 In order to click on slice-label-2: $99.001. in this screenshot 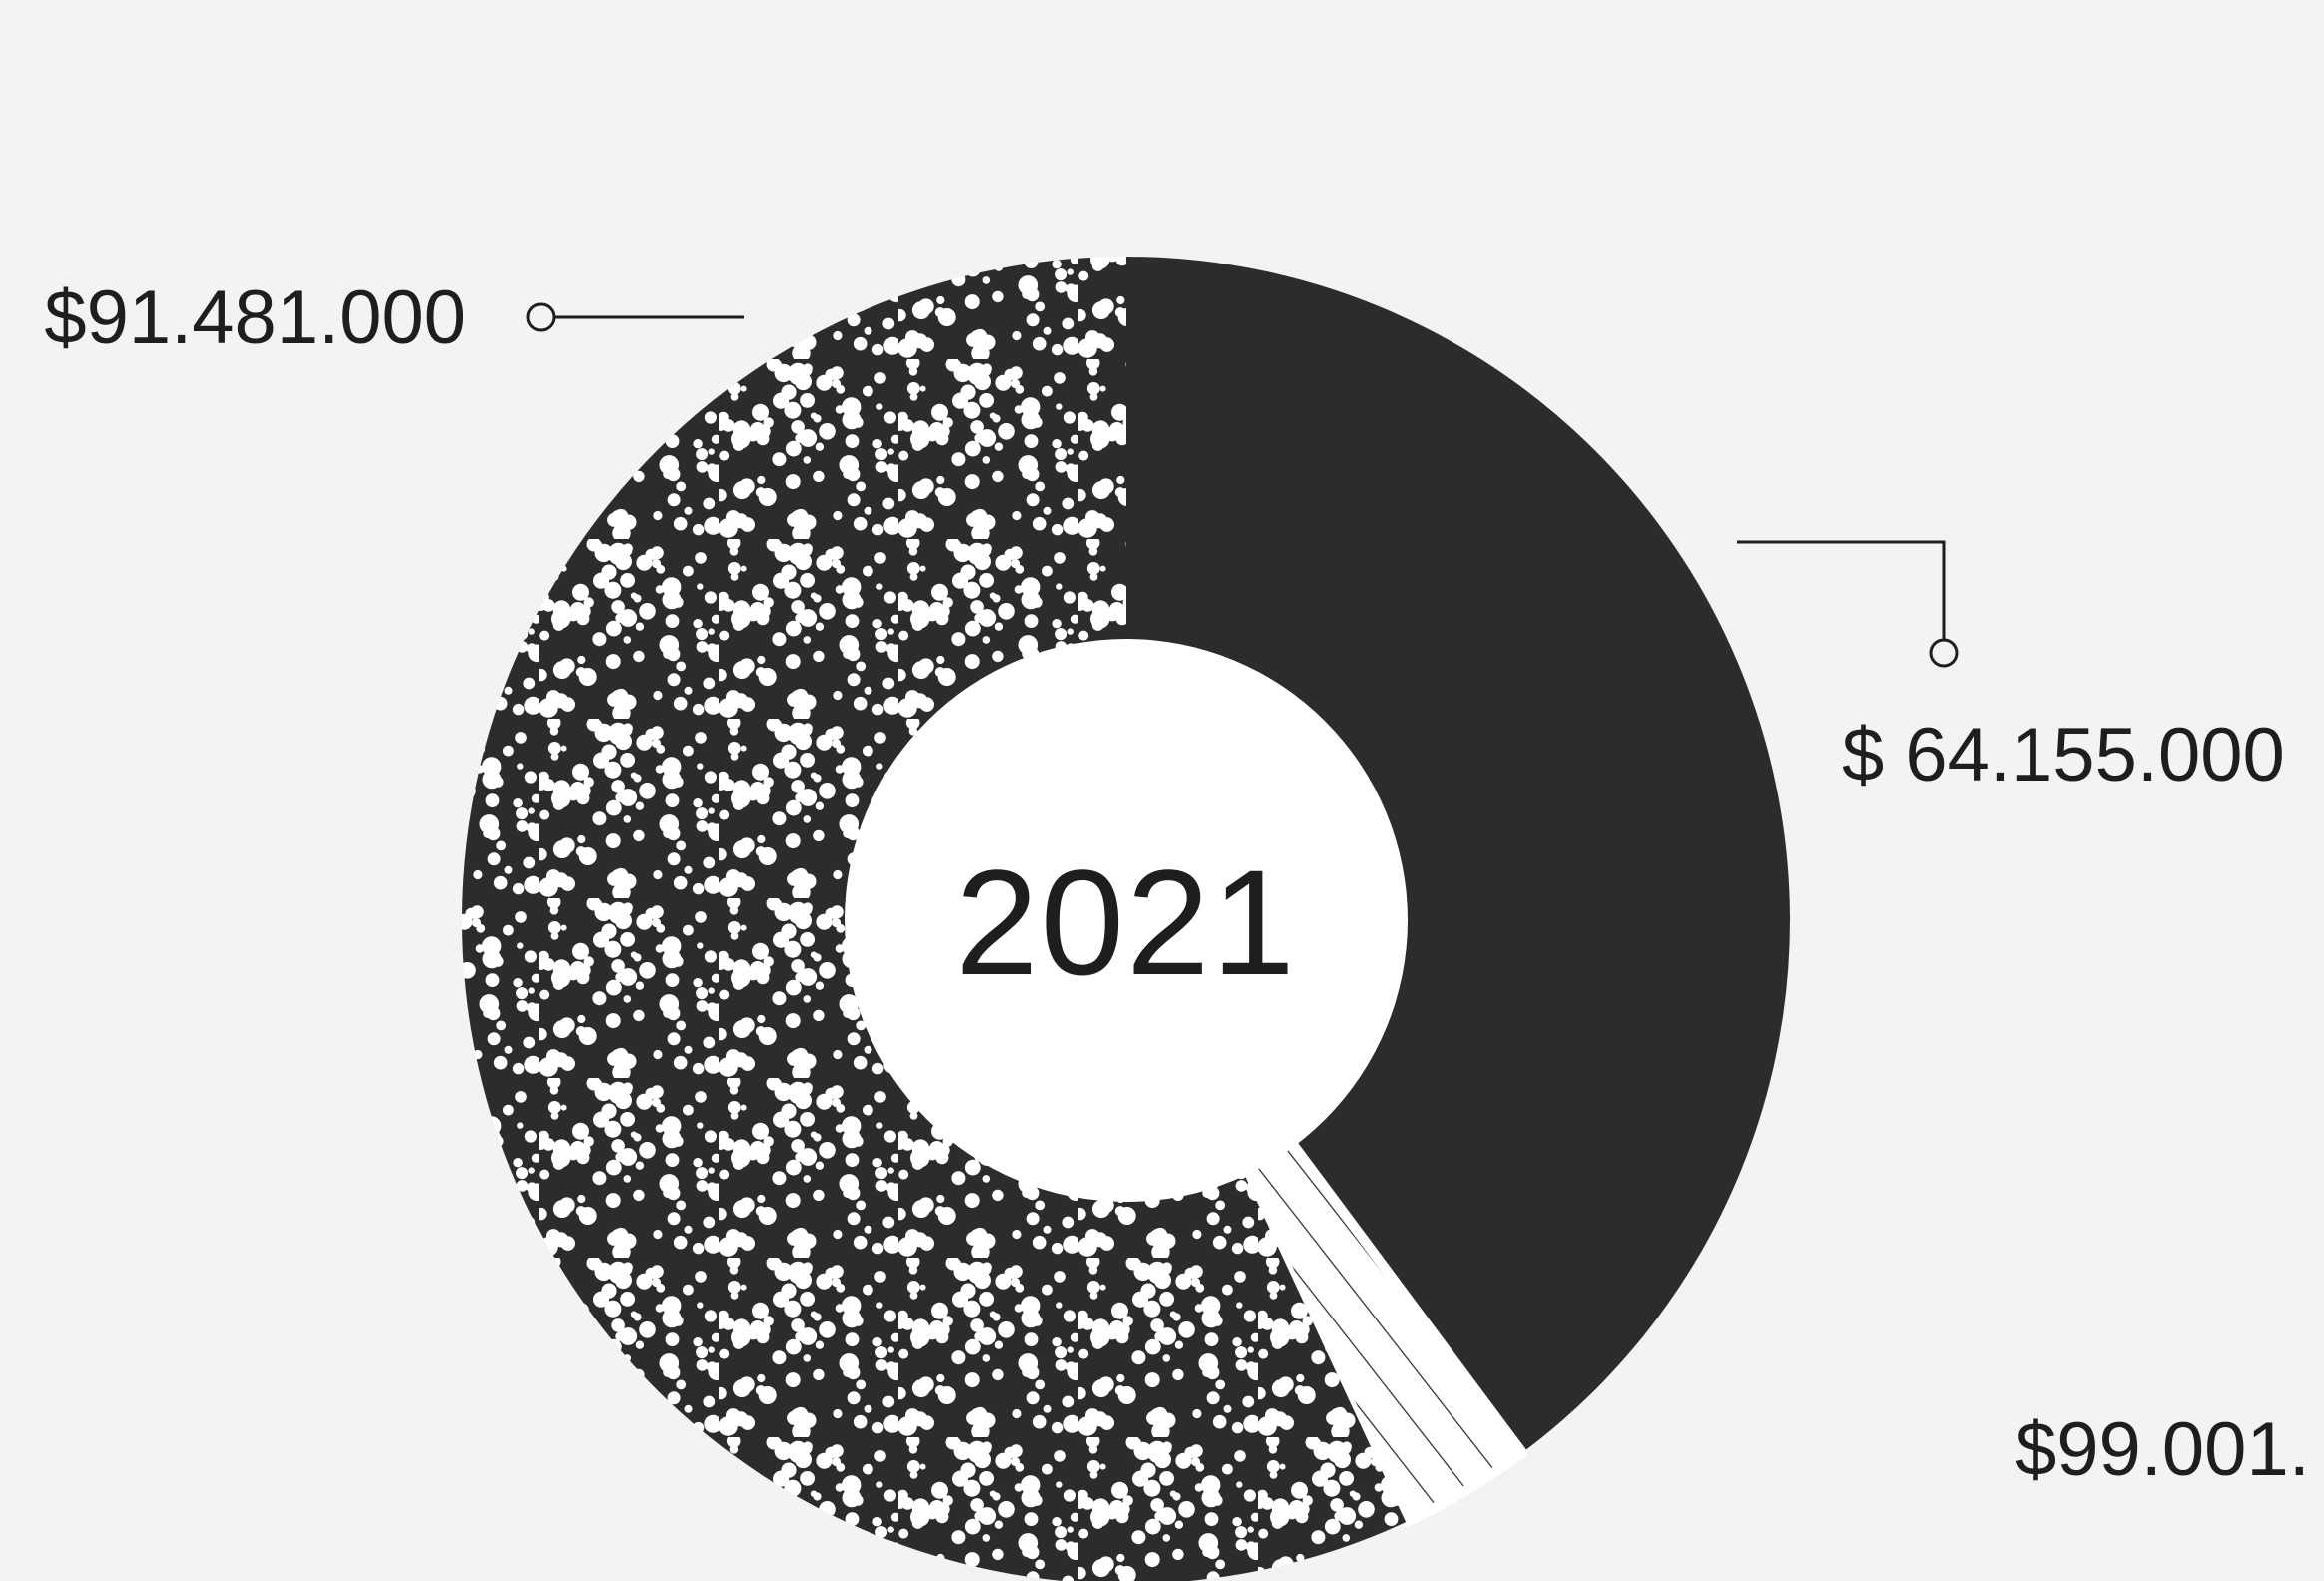, I will do `click(2162, 1449)`.